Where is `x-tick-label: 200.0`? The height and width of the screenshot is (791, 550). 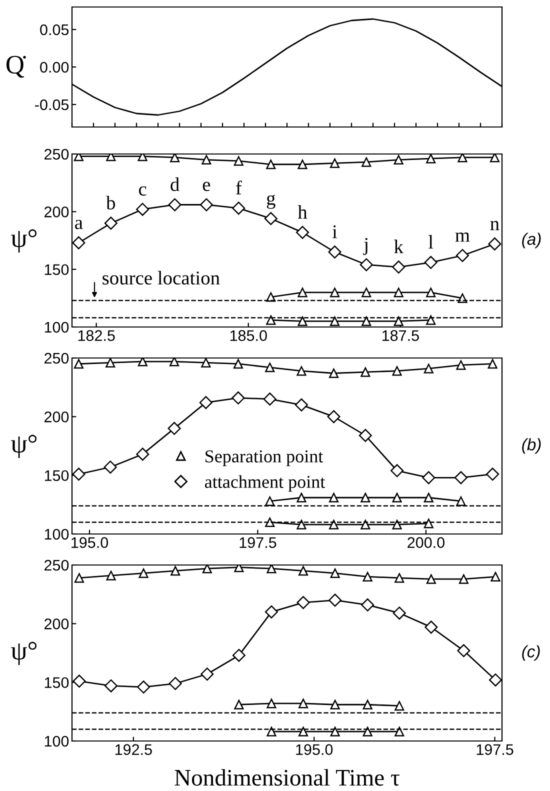 x-tick-label: 200.0 is located at coordinates (426, 542).